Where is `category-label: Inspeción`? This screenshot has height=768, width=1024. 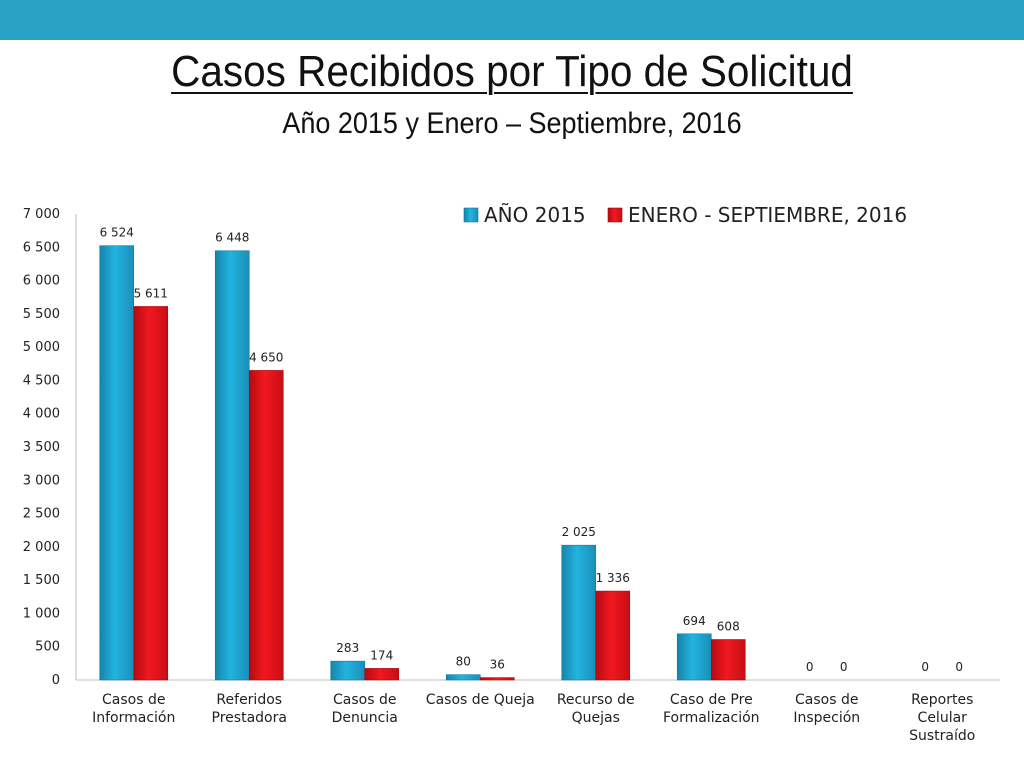
category-label: Inspeción is located at coordinates (826, 718).